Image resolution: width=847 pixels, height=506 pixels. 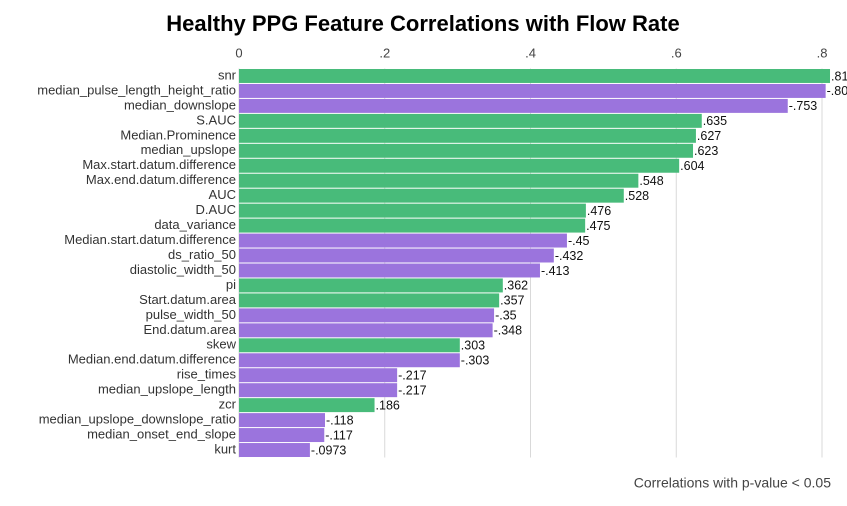 What do you see at coordinates (180, 104) in the screenshot?
I see `category-label: median_downslope` at bounding box center [180, 104].